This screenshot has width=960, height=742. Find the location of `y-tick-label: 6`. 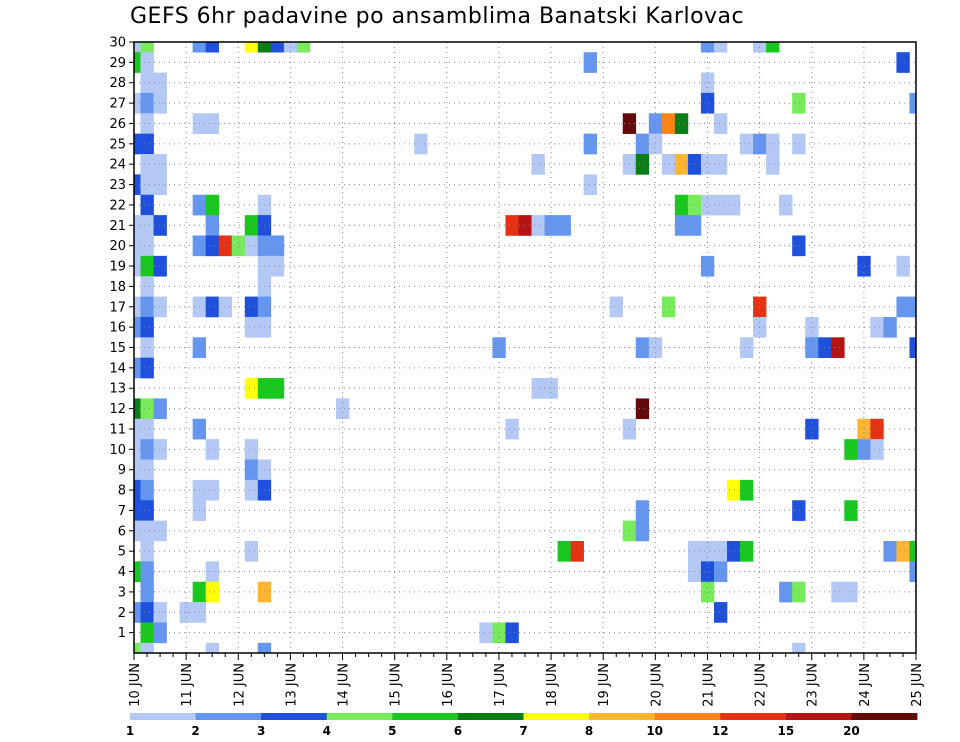

y-tick-label: 6 is located at coordinates (122, 531).